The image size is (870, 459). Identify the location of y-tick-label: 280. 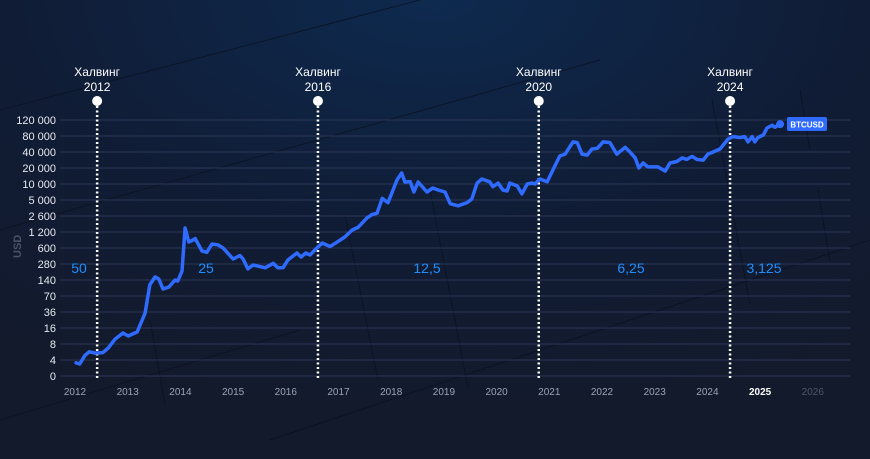
(47, 265).